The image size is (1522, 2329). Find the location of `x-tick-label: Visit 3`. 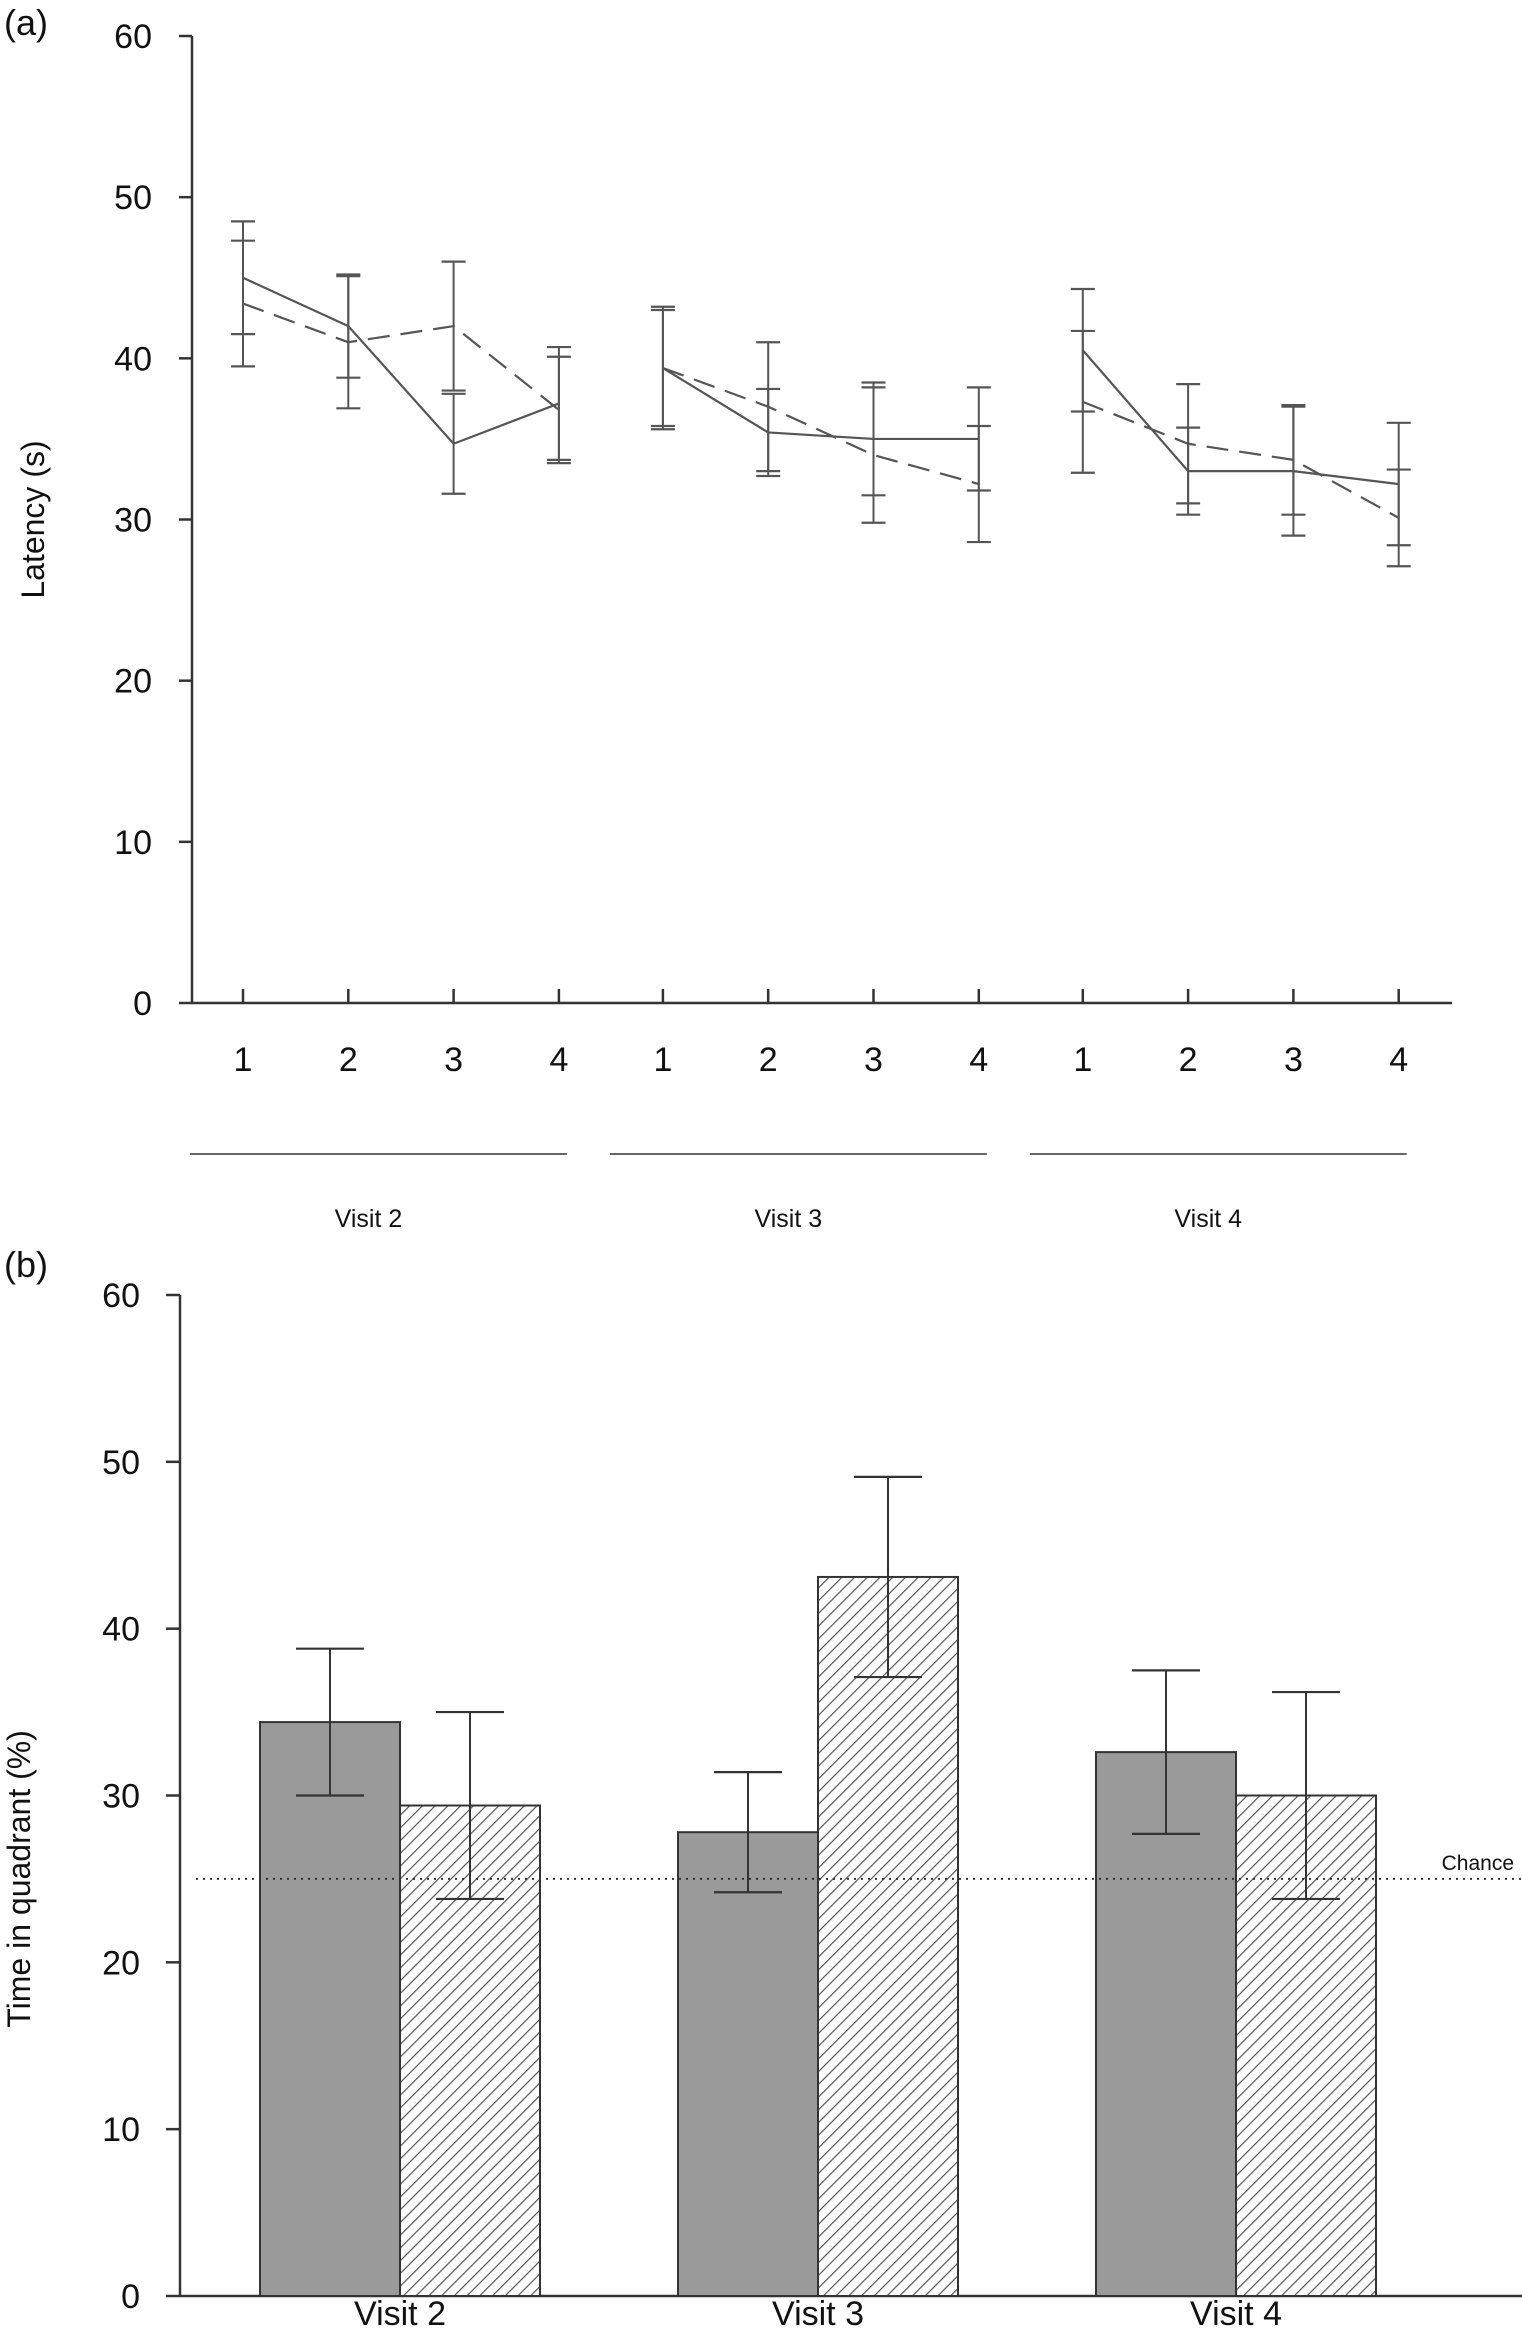

x-tick-label: Visit 3 is located at coordinates (818, 2312).